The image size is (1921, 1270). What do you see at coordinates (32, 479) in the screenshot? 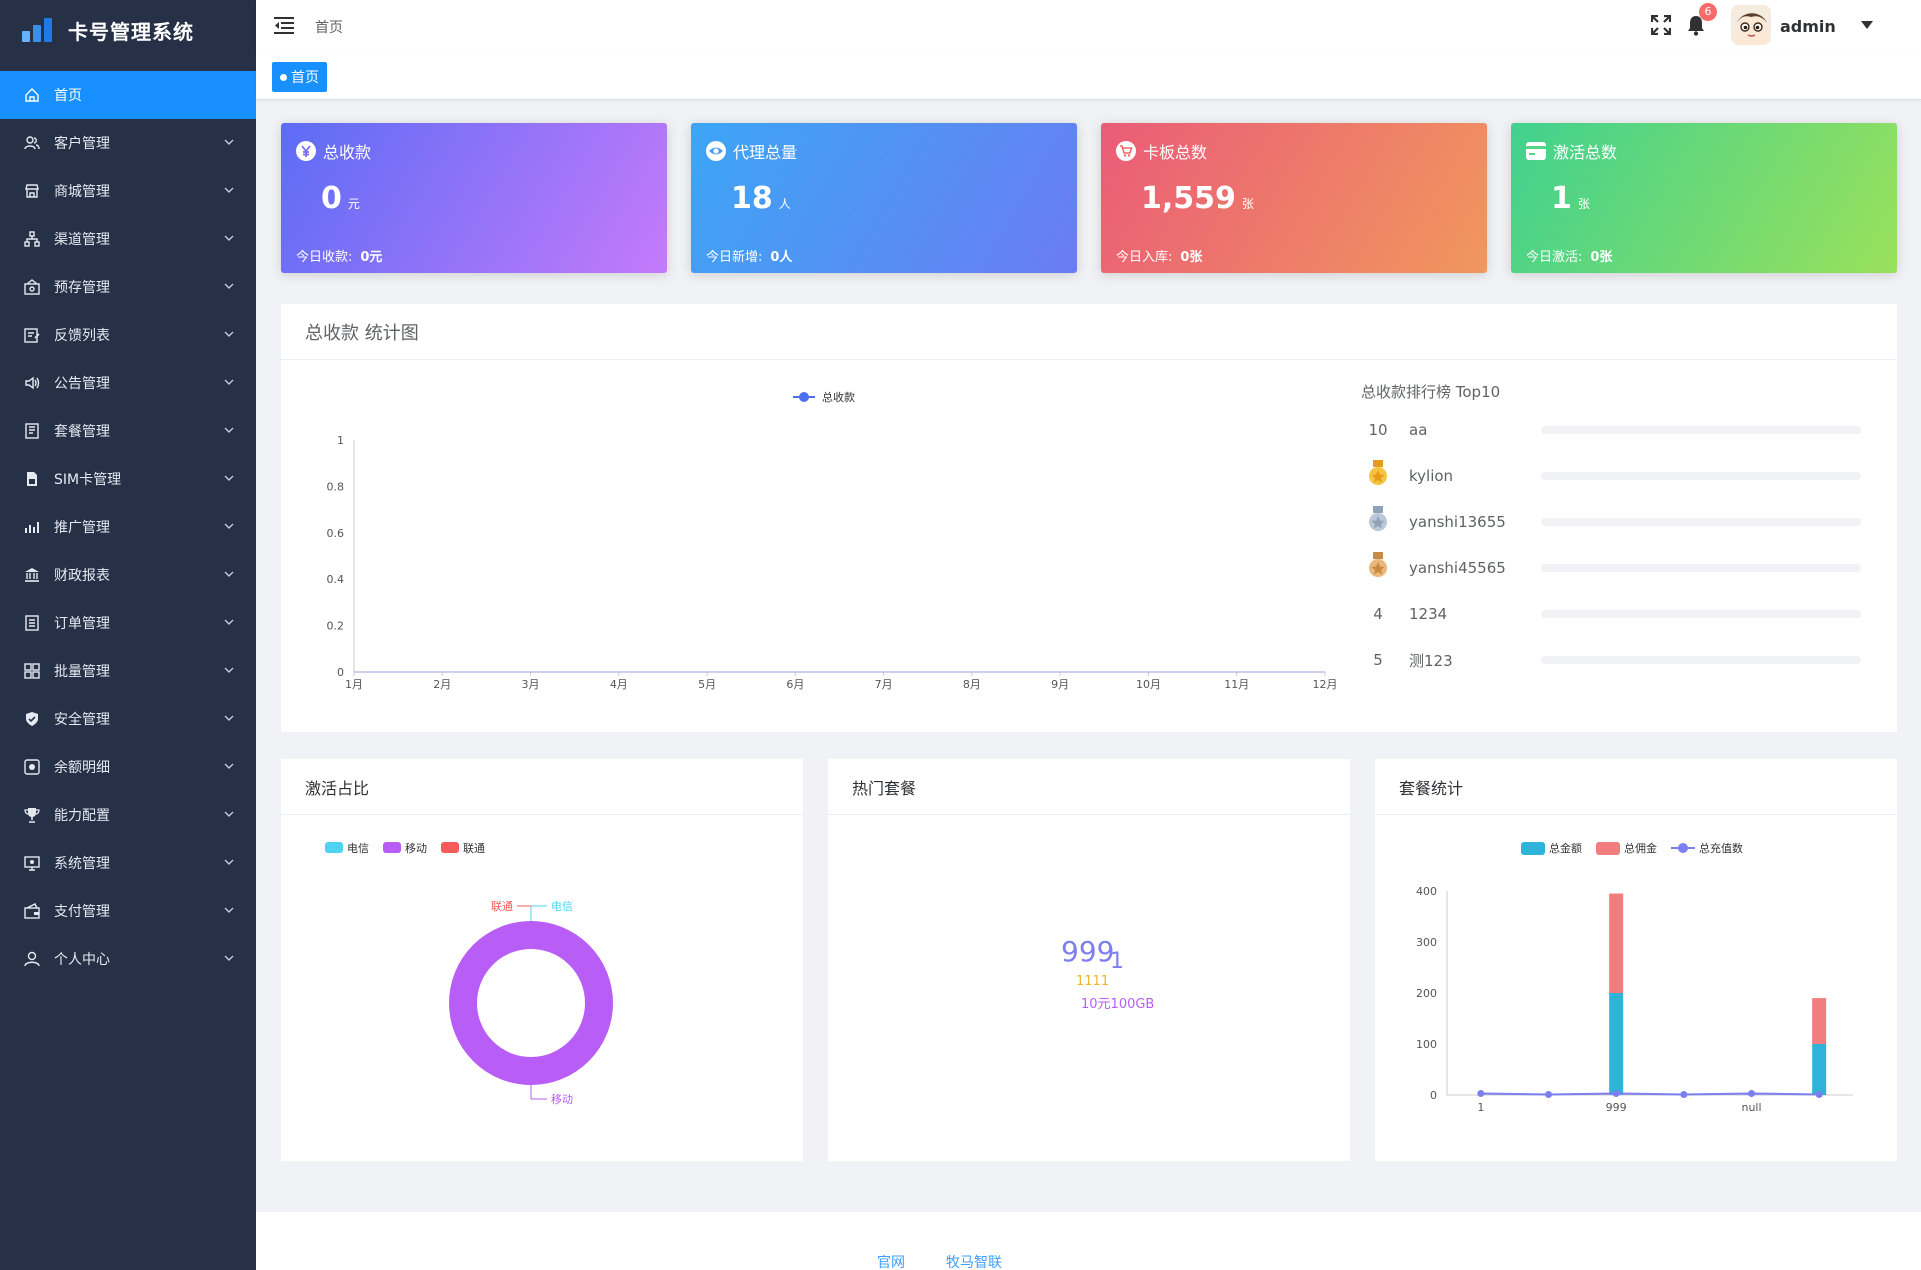
I see `sim-icon` at bounding box center [32, 479].